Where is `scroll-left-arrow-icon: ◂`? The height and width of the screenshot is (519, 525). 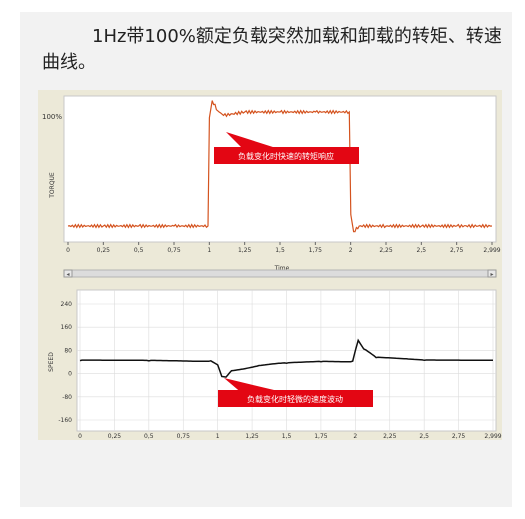
scroll-left-arrow-icon: ◂ is located at coordinates (67, 274).